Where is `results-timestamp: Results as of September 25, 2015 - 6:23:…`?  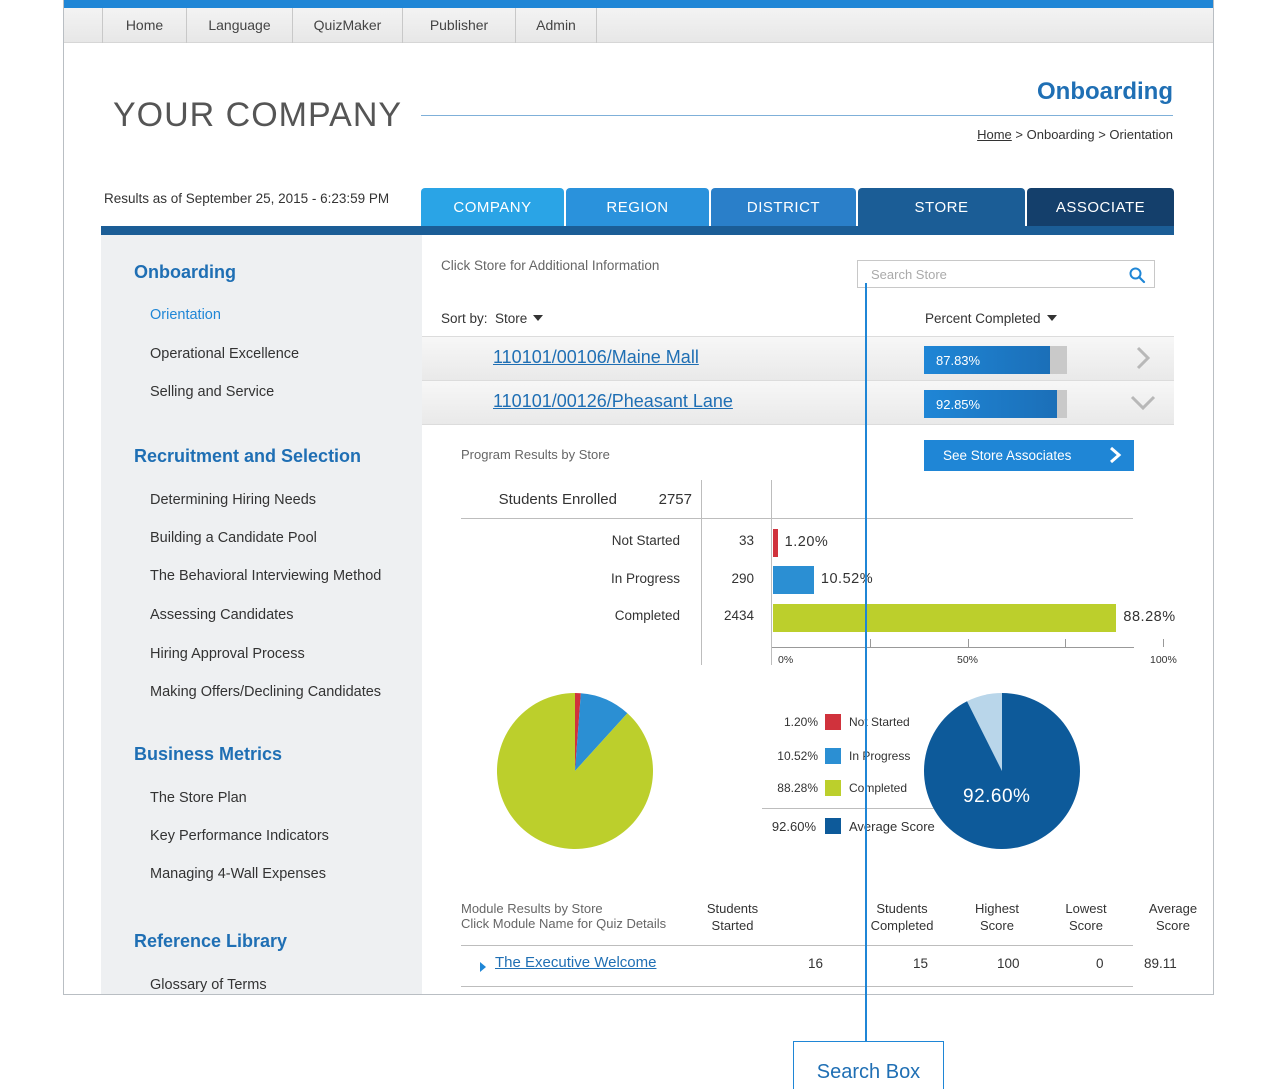
results-timestamp: Results as of September 25, 2015 - 6:23:… is located at coordinates (247, 198).